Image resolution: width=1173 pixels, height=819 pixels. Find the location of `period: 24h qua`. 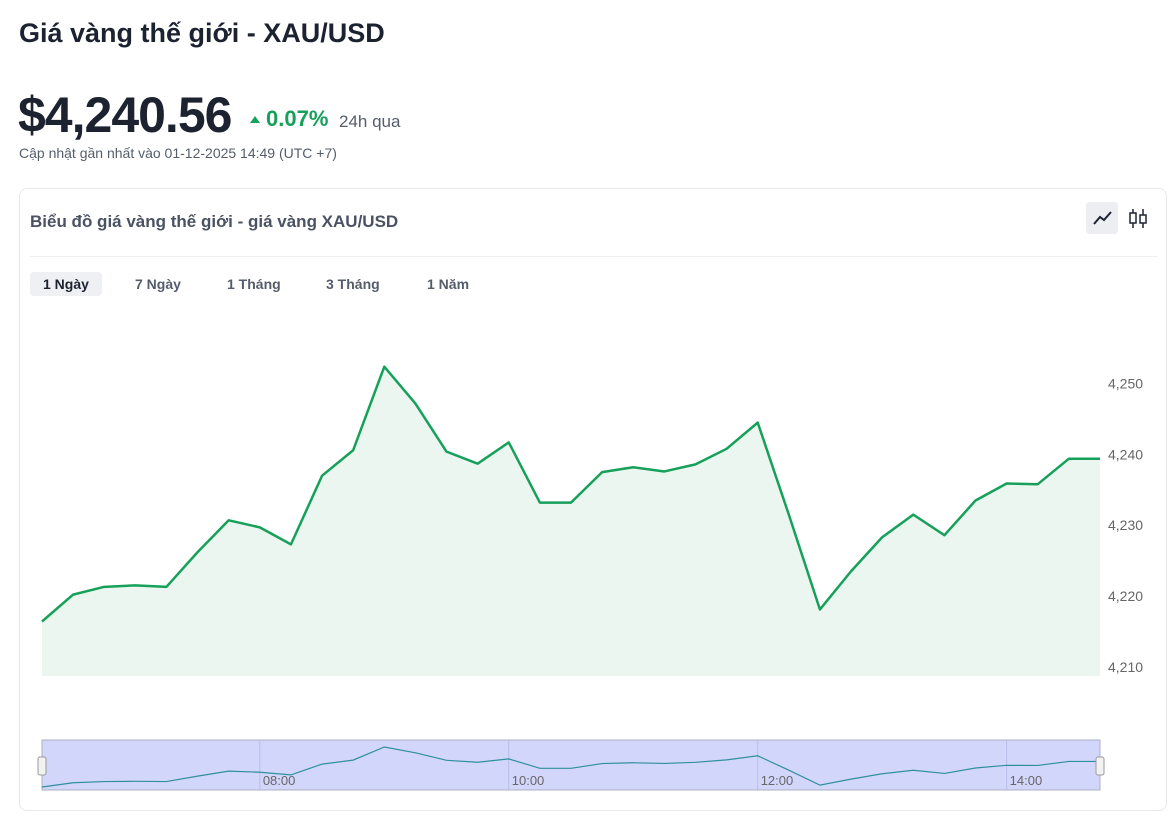

period: 24h qua is located at coordinates (370, 121).